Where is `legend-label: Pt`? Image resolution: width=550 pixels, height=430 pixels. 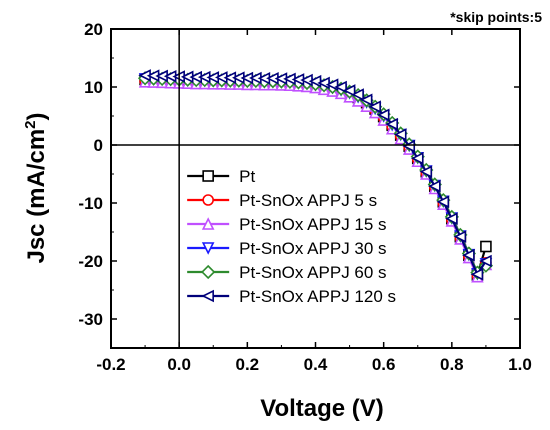
legend-label: Pt is located at coordinates (247, 176).